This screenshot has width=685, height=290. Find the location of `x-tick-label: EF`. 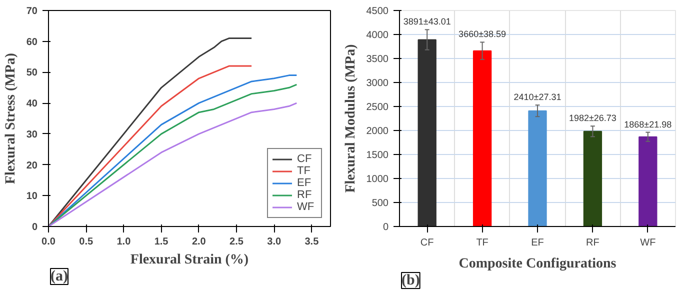

x-tick-label: EF is located at coordinates (537, 243).